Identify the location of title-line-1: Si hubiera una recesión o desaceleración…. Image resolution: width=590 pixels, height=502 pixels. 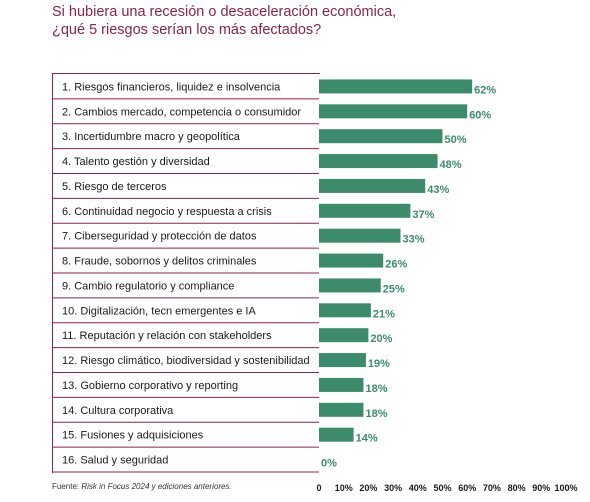
(224, 12).